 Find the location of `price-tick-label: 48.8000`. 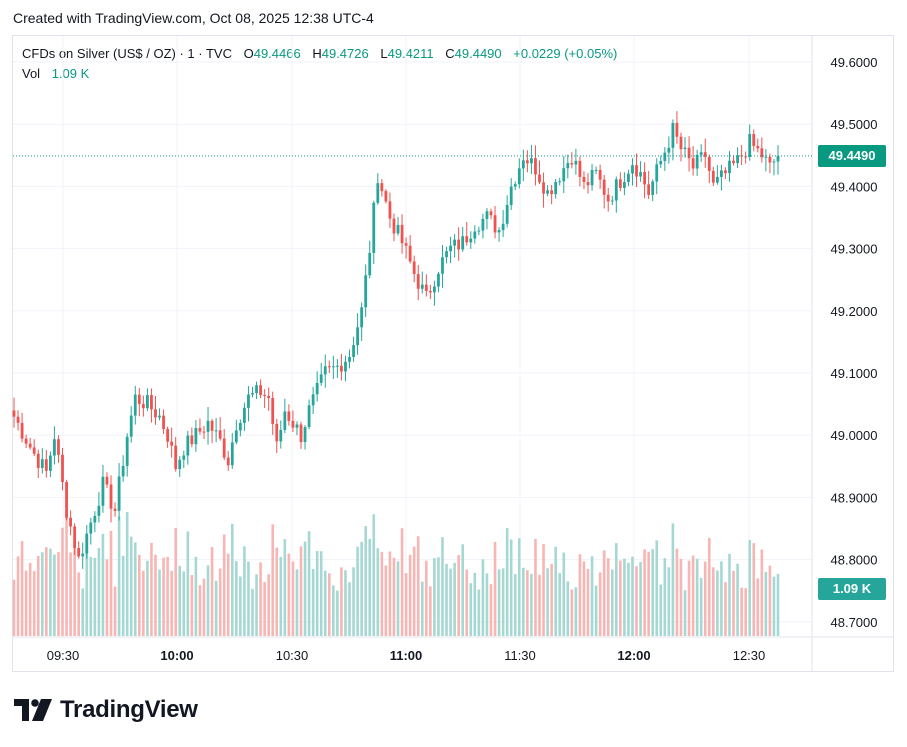

price-tick-label: 48.8000 is located at coordinates (854, 560).